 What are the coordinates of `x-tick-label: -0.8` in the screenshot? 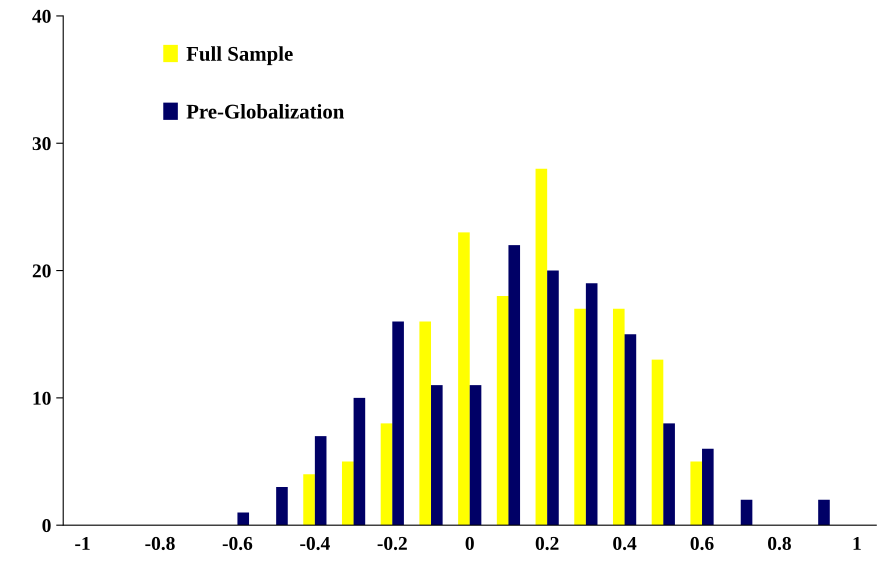 It's located at (160, 543).